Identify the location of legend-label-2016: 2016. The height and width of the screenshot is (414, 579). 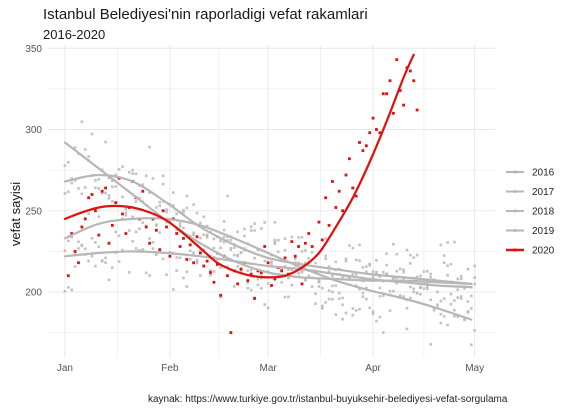
(543, 173).